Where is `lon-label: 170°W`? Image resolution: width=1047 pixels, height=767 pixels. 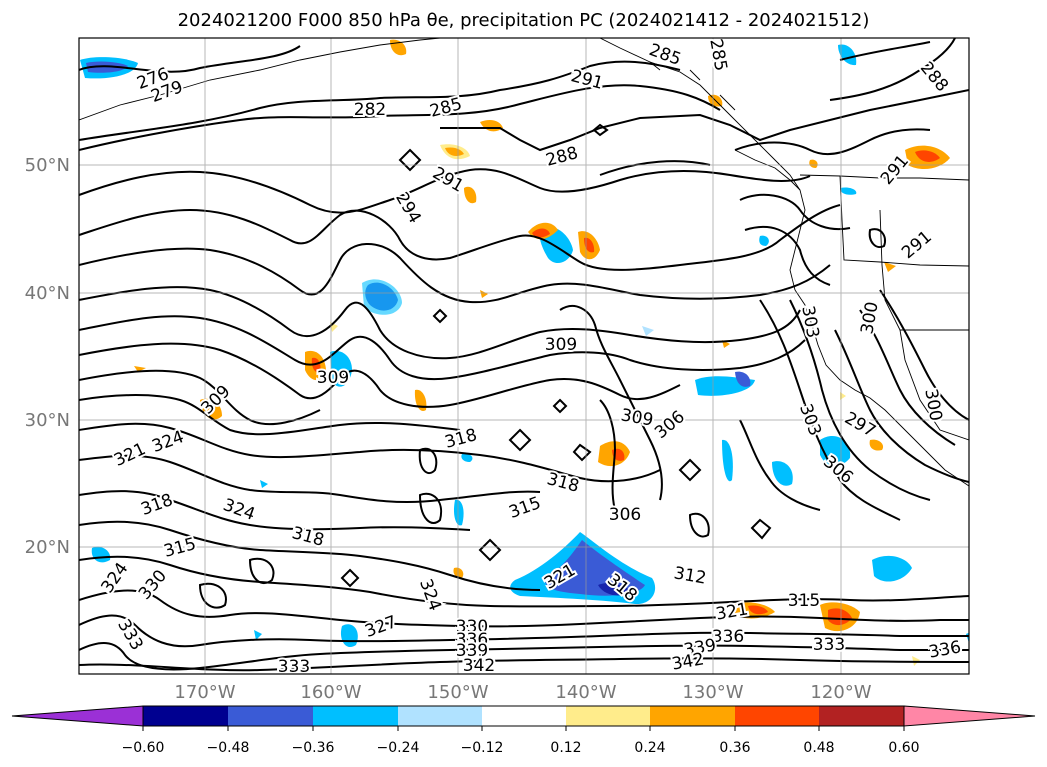 lon-label: 170°W is located at coordinates (204, 692).